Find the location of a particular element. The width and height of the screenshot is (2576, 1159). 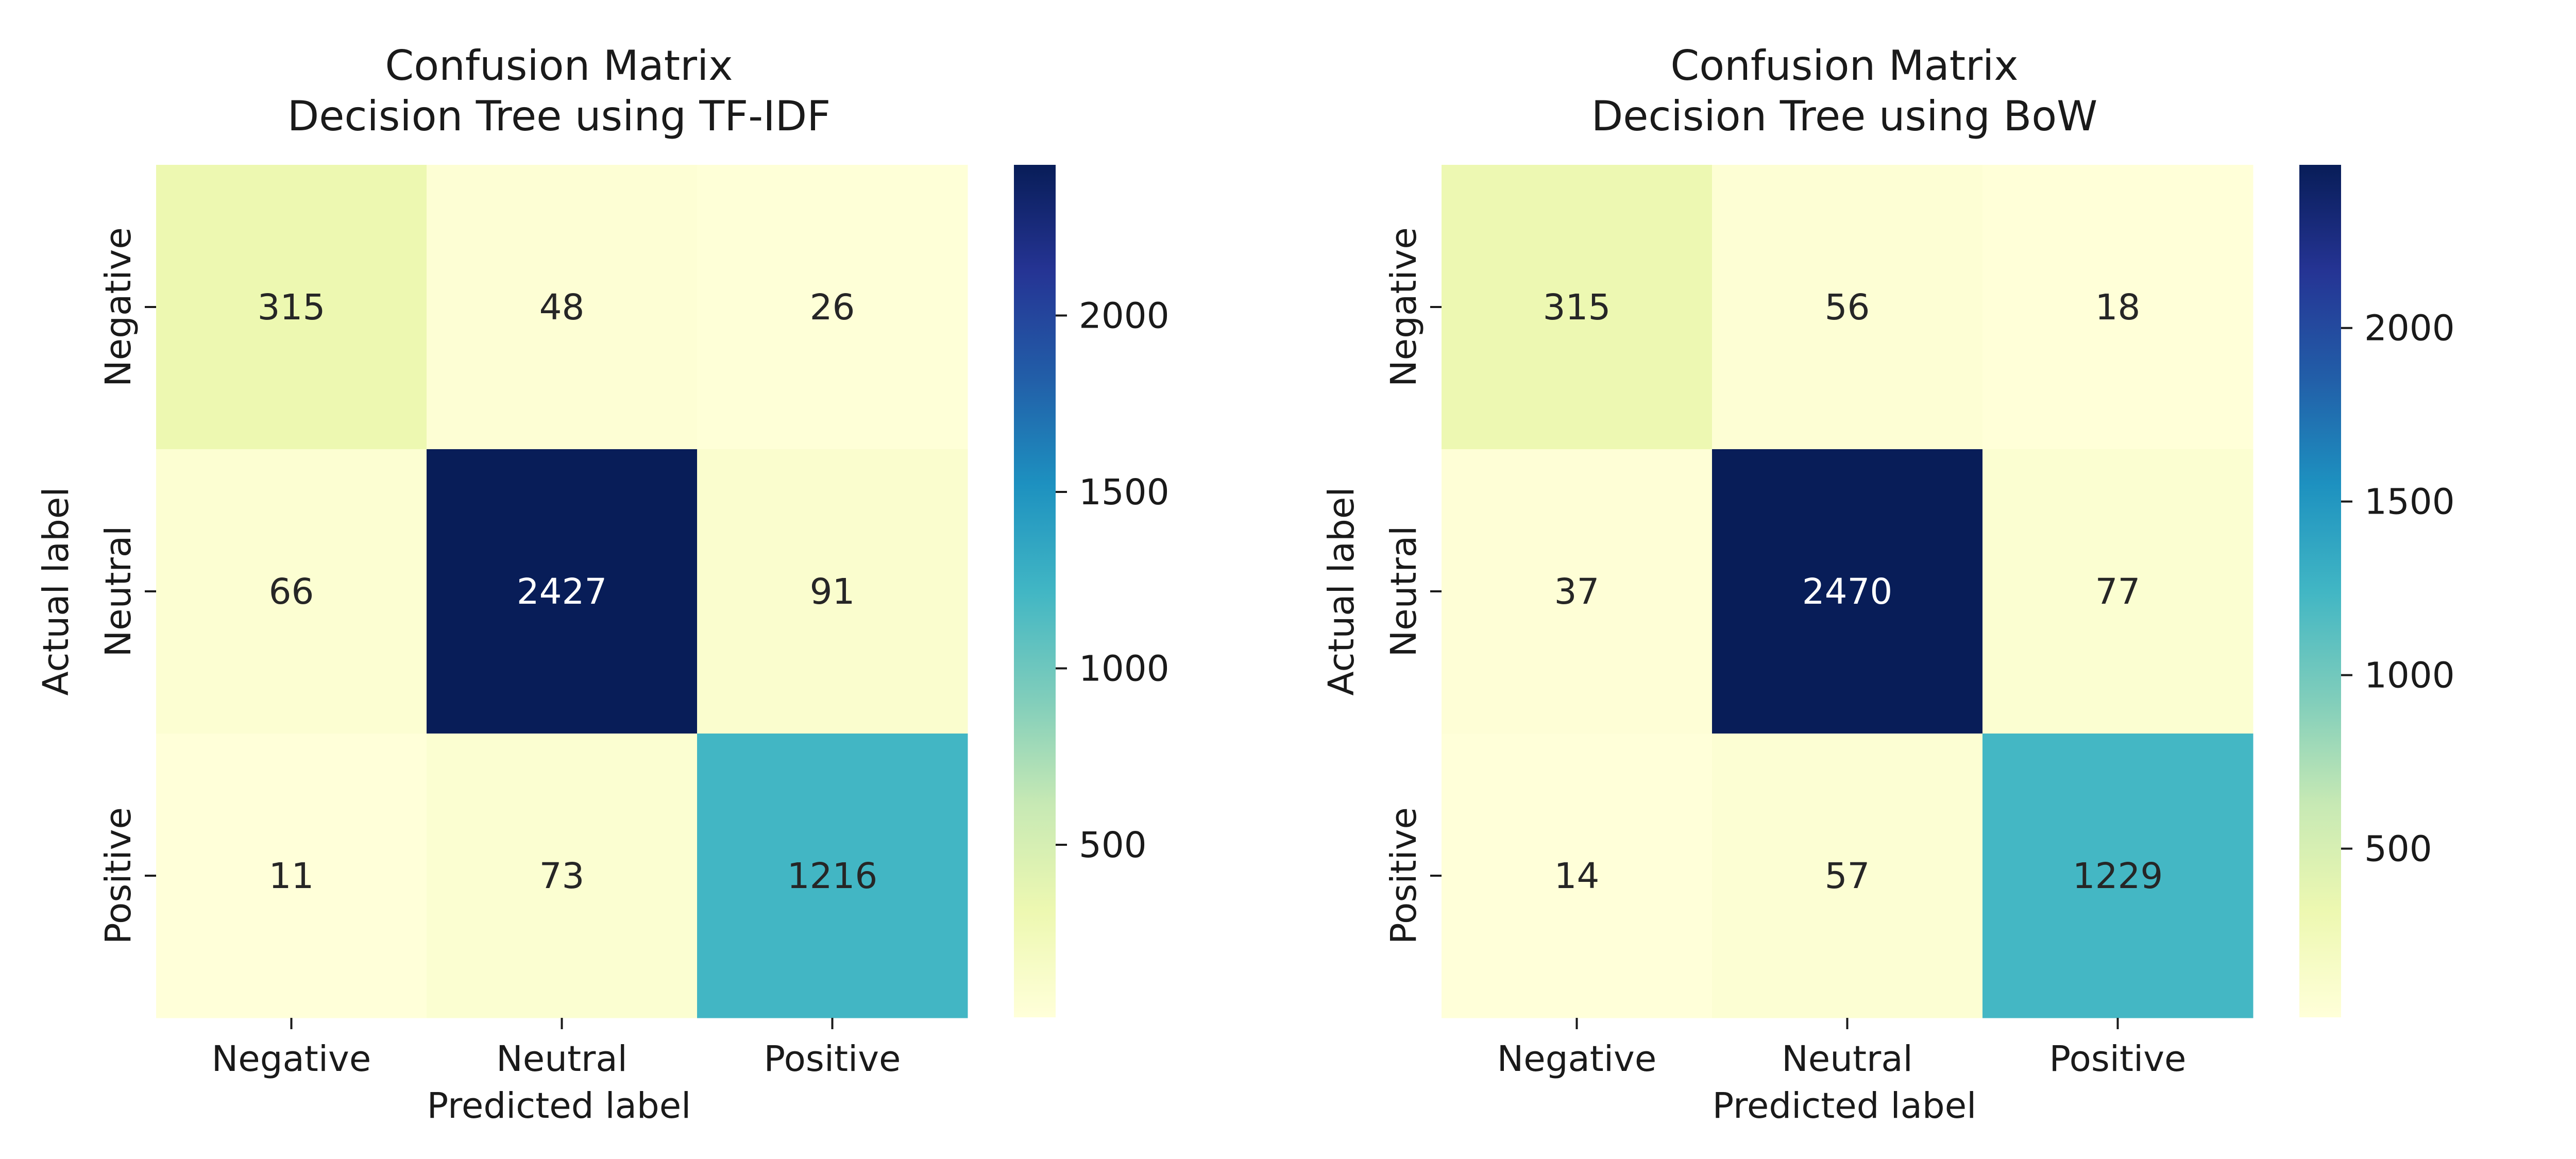

cell-value-label: 77 is located at coordinates (2118, 591).